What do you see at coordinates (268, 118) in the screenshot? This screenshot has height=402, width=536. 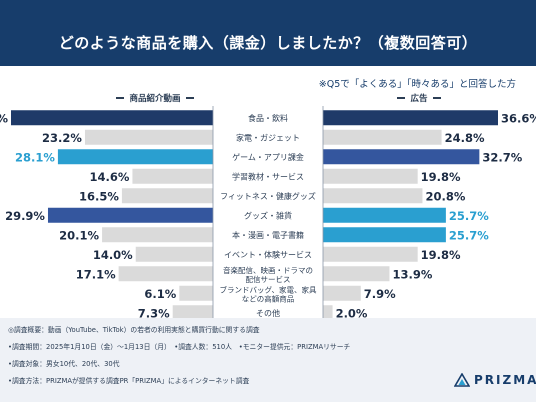 I see `category-label-0: 食品・飲料` at bounding box center [268, 118].